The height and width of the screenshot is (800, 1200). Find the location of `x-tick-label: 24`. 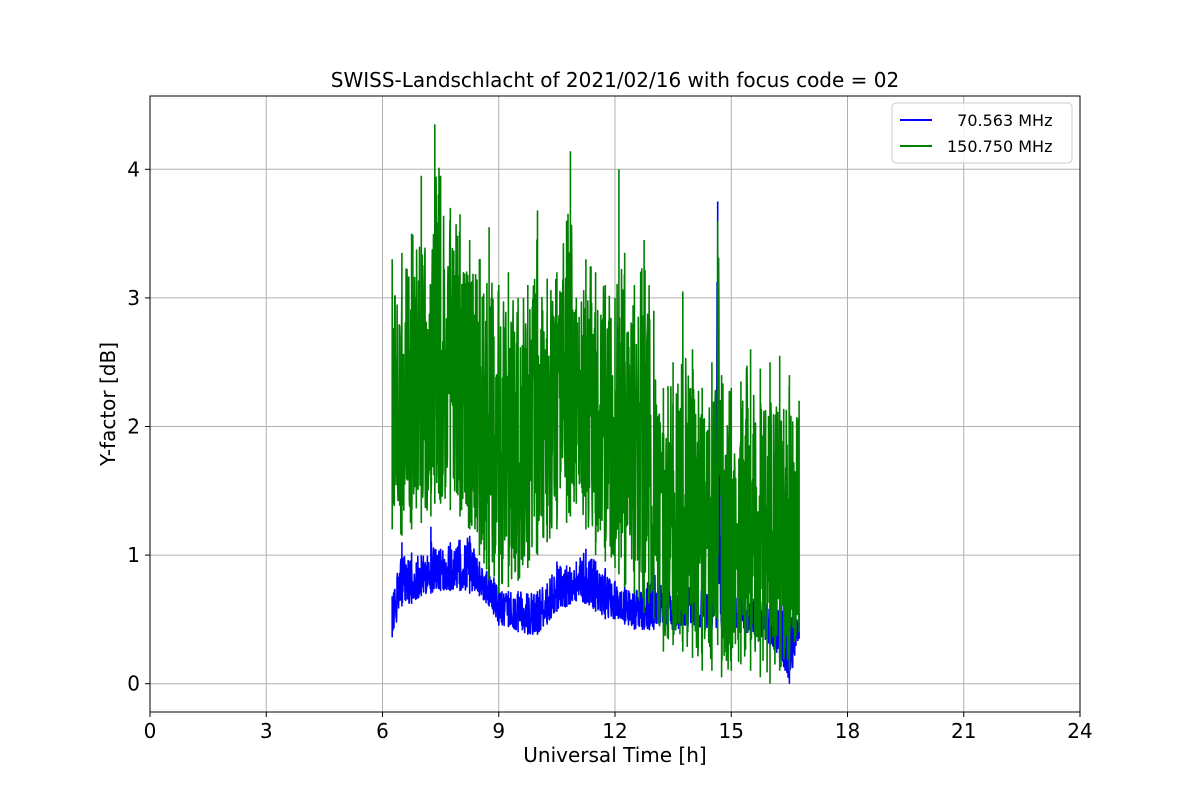

x-tick-label: 24 is located at coordinates (1079, 731).